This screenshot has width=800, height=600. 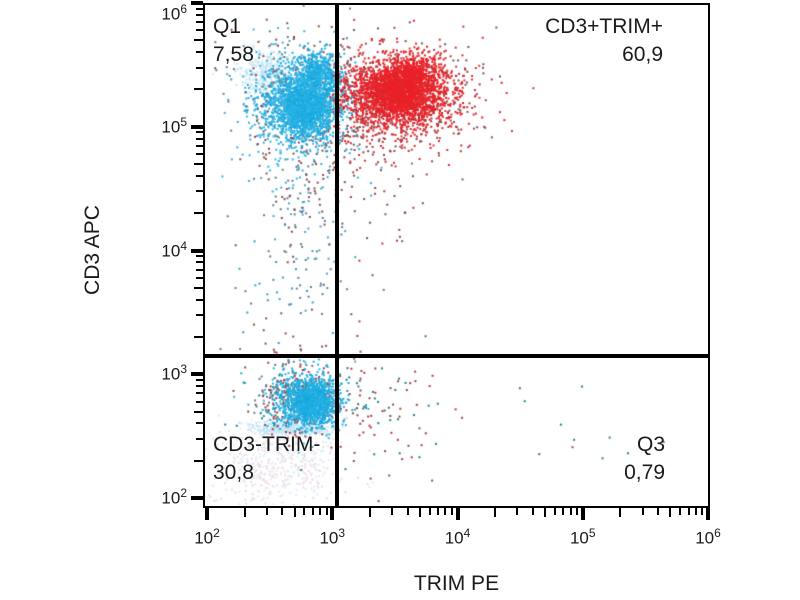 What do you see at coordinates (332, 514) in the screenshot?
I see `x-major-tick-10e3` at bounding box center [332, 514].